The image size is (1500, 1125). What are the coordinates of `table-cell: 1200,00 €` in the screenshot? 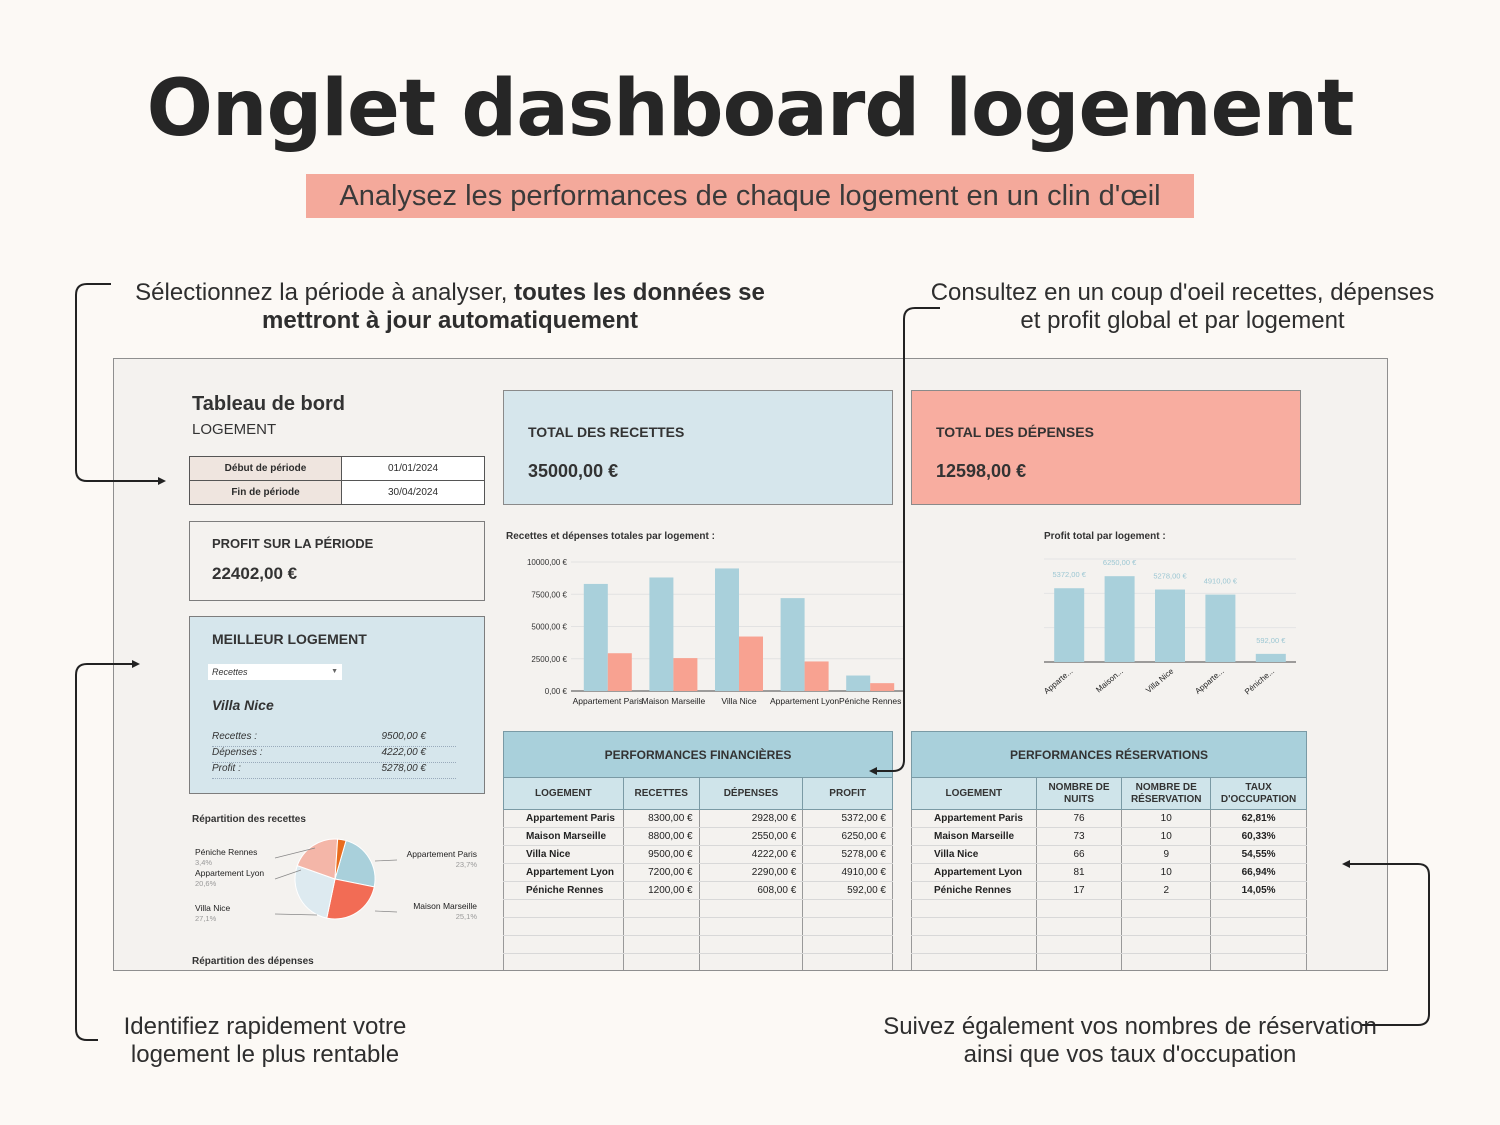 It's located at (661, 890).